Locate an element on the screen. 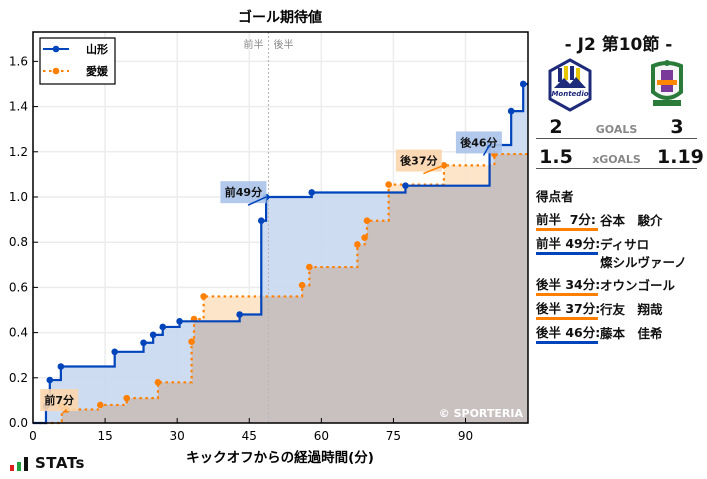 The height and width of the screenshot is (479, 707). y-tick-label: 1.2 is located at coordinates (18, 152).